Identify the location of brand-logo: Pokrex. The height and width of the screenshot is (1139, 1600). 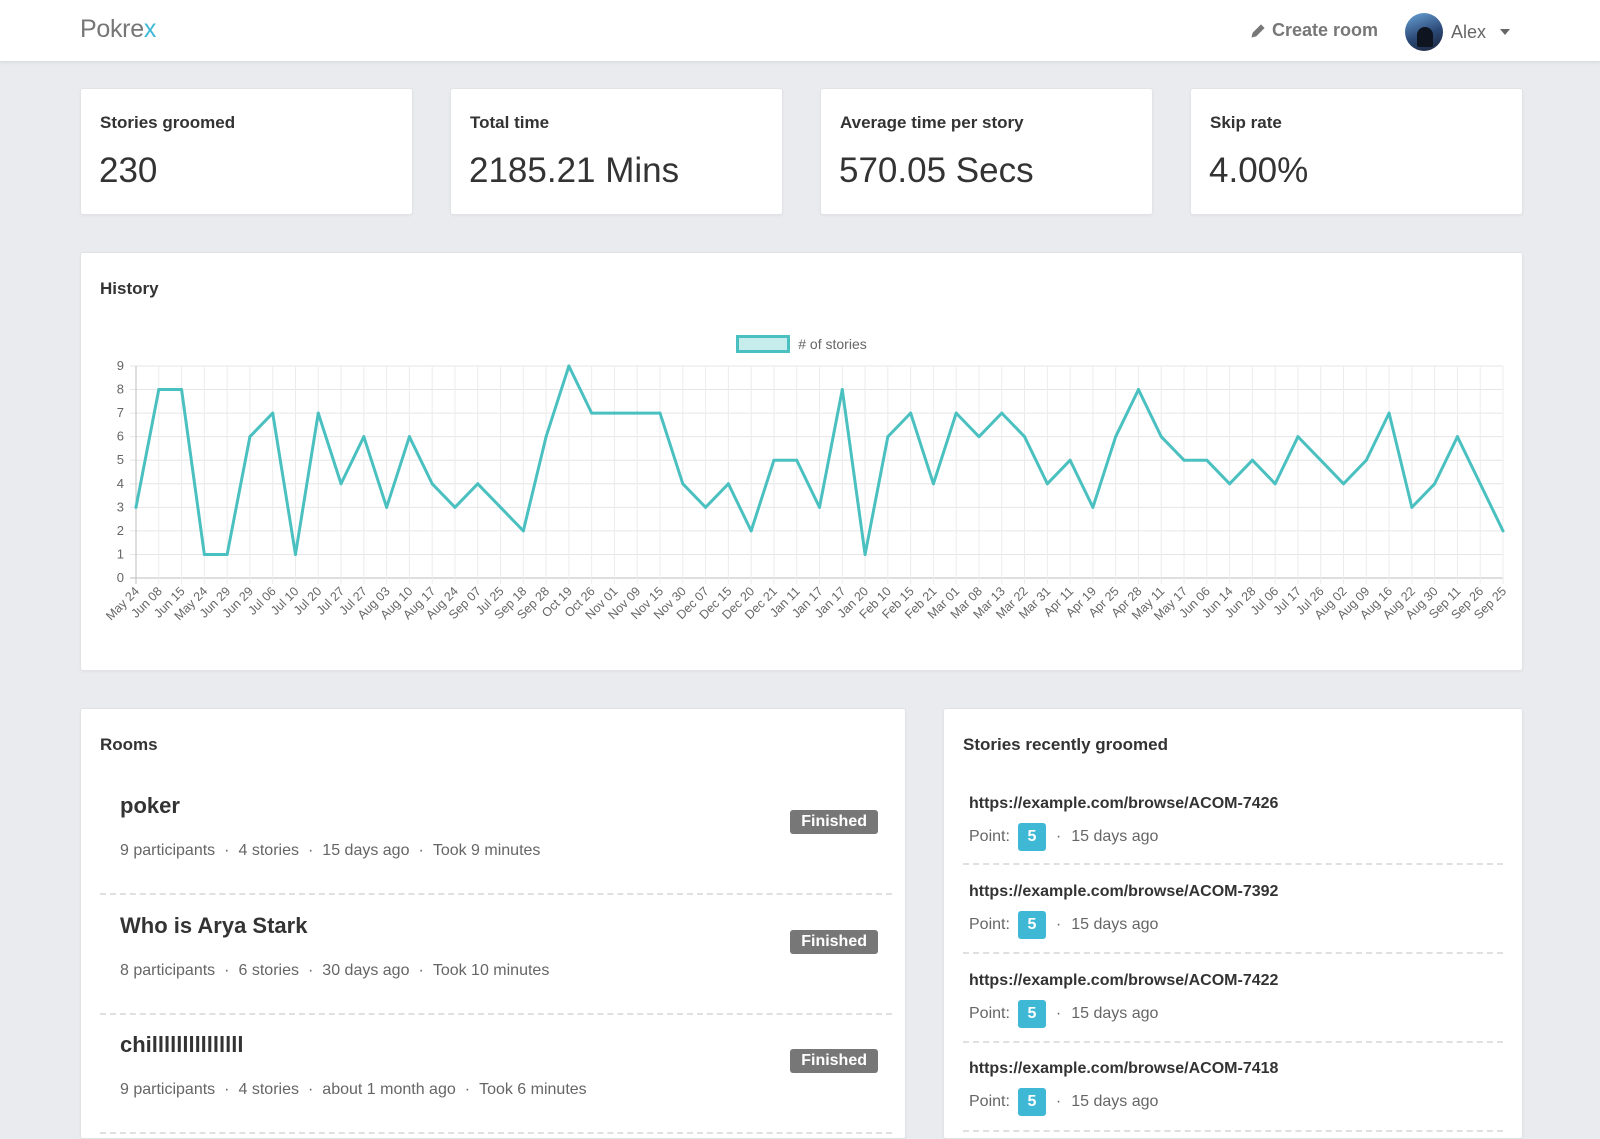
(118, 29).